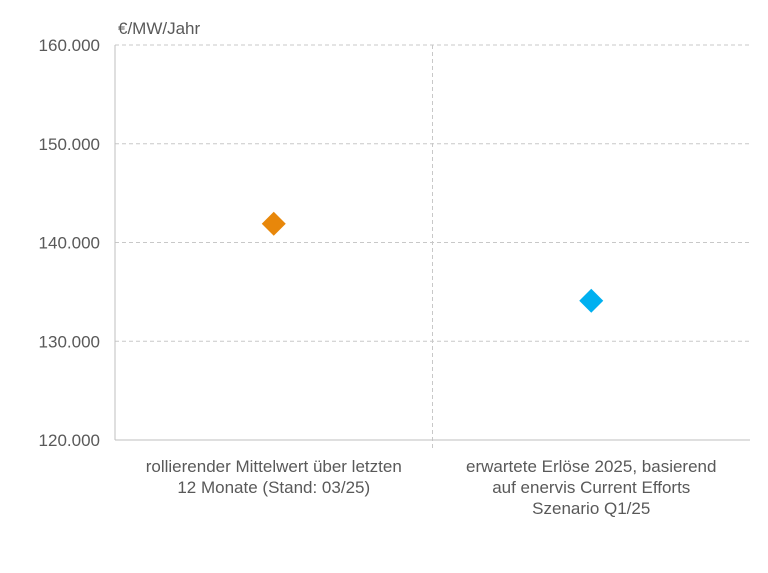 The height and width of the screenshot is (573, 768). I want to click on y-tick-label: 130.000, so click(69, 341).